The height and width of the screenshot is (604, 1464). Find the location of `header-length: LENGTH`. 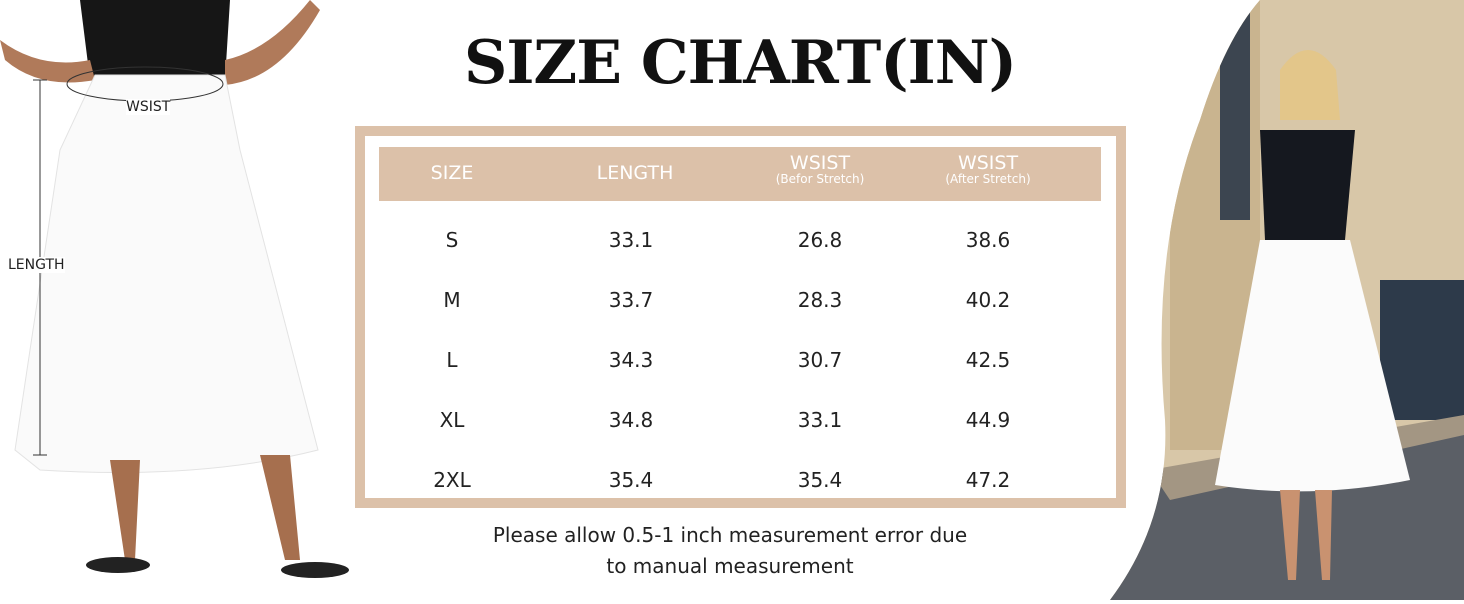

header-length: LENGTH is located at coordinates (635, 173).